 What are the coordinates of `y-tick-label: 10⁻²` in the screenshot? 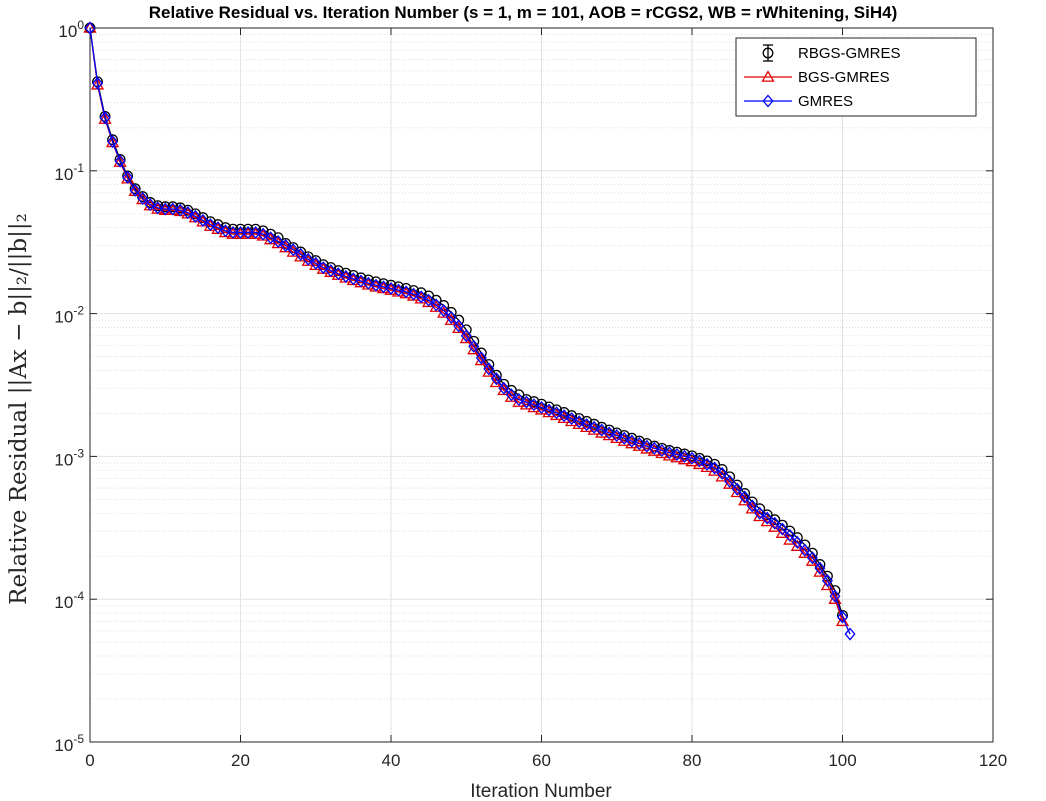 It's located at (69, 315).